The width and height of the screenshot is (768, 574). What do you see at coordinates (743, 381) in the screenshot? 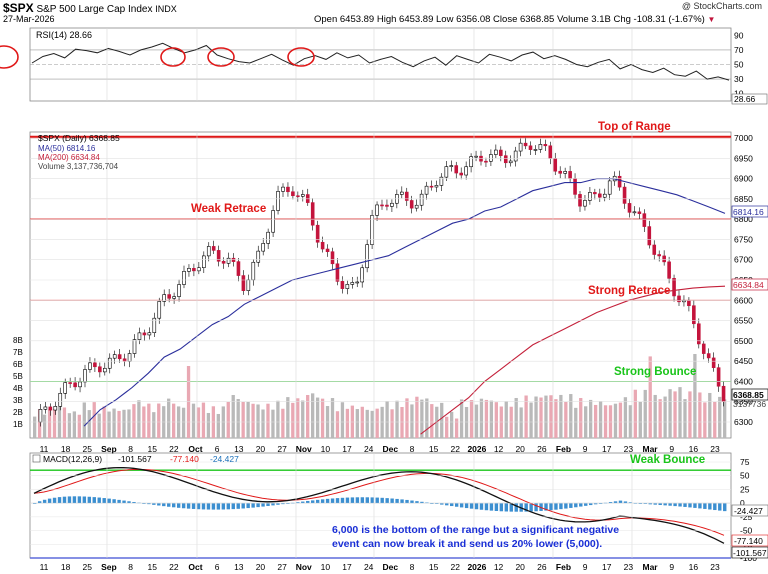
I see `price-tick-label: 6400` at bounding box center [743, 381].